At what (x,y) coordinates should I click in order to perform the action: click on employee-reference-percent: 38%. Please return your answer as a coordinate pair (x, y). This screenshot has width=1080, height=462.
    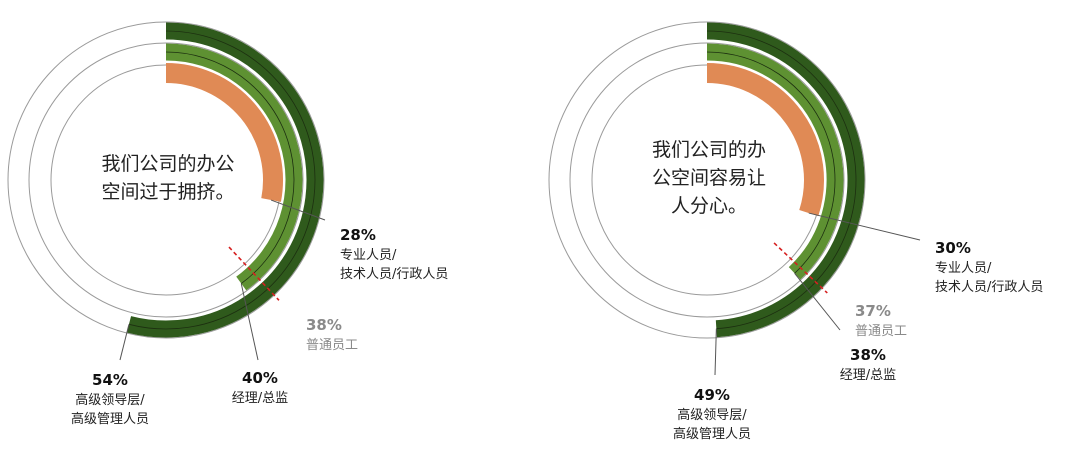
    Looking at the image, I should click on (324, 325).